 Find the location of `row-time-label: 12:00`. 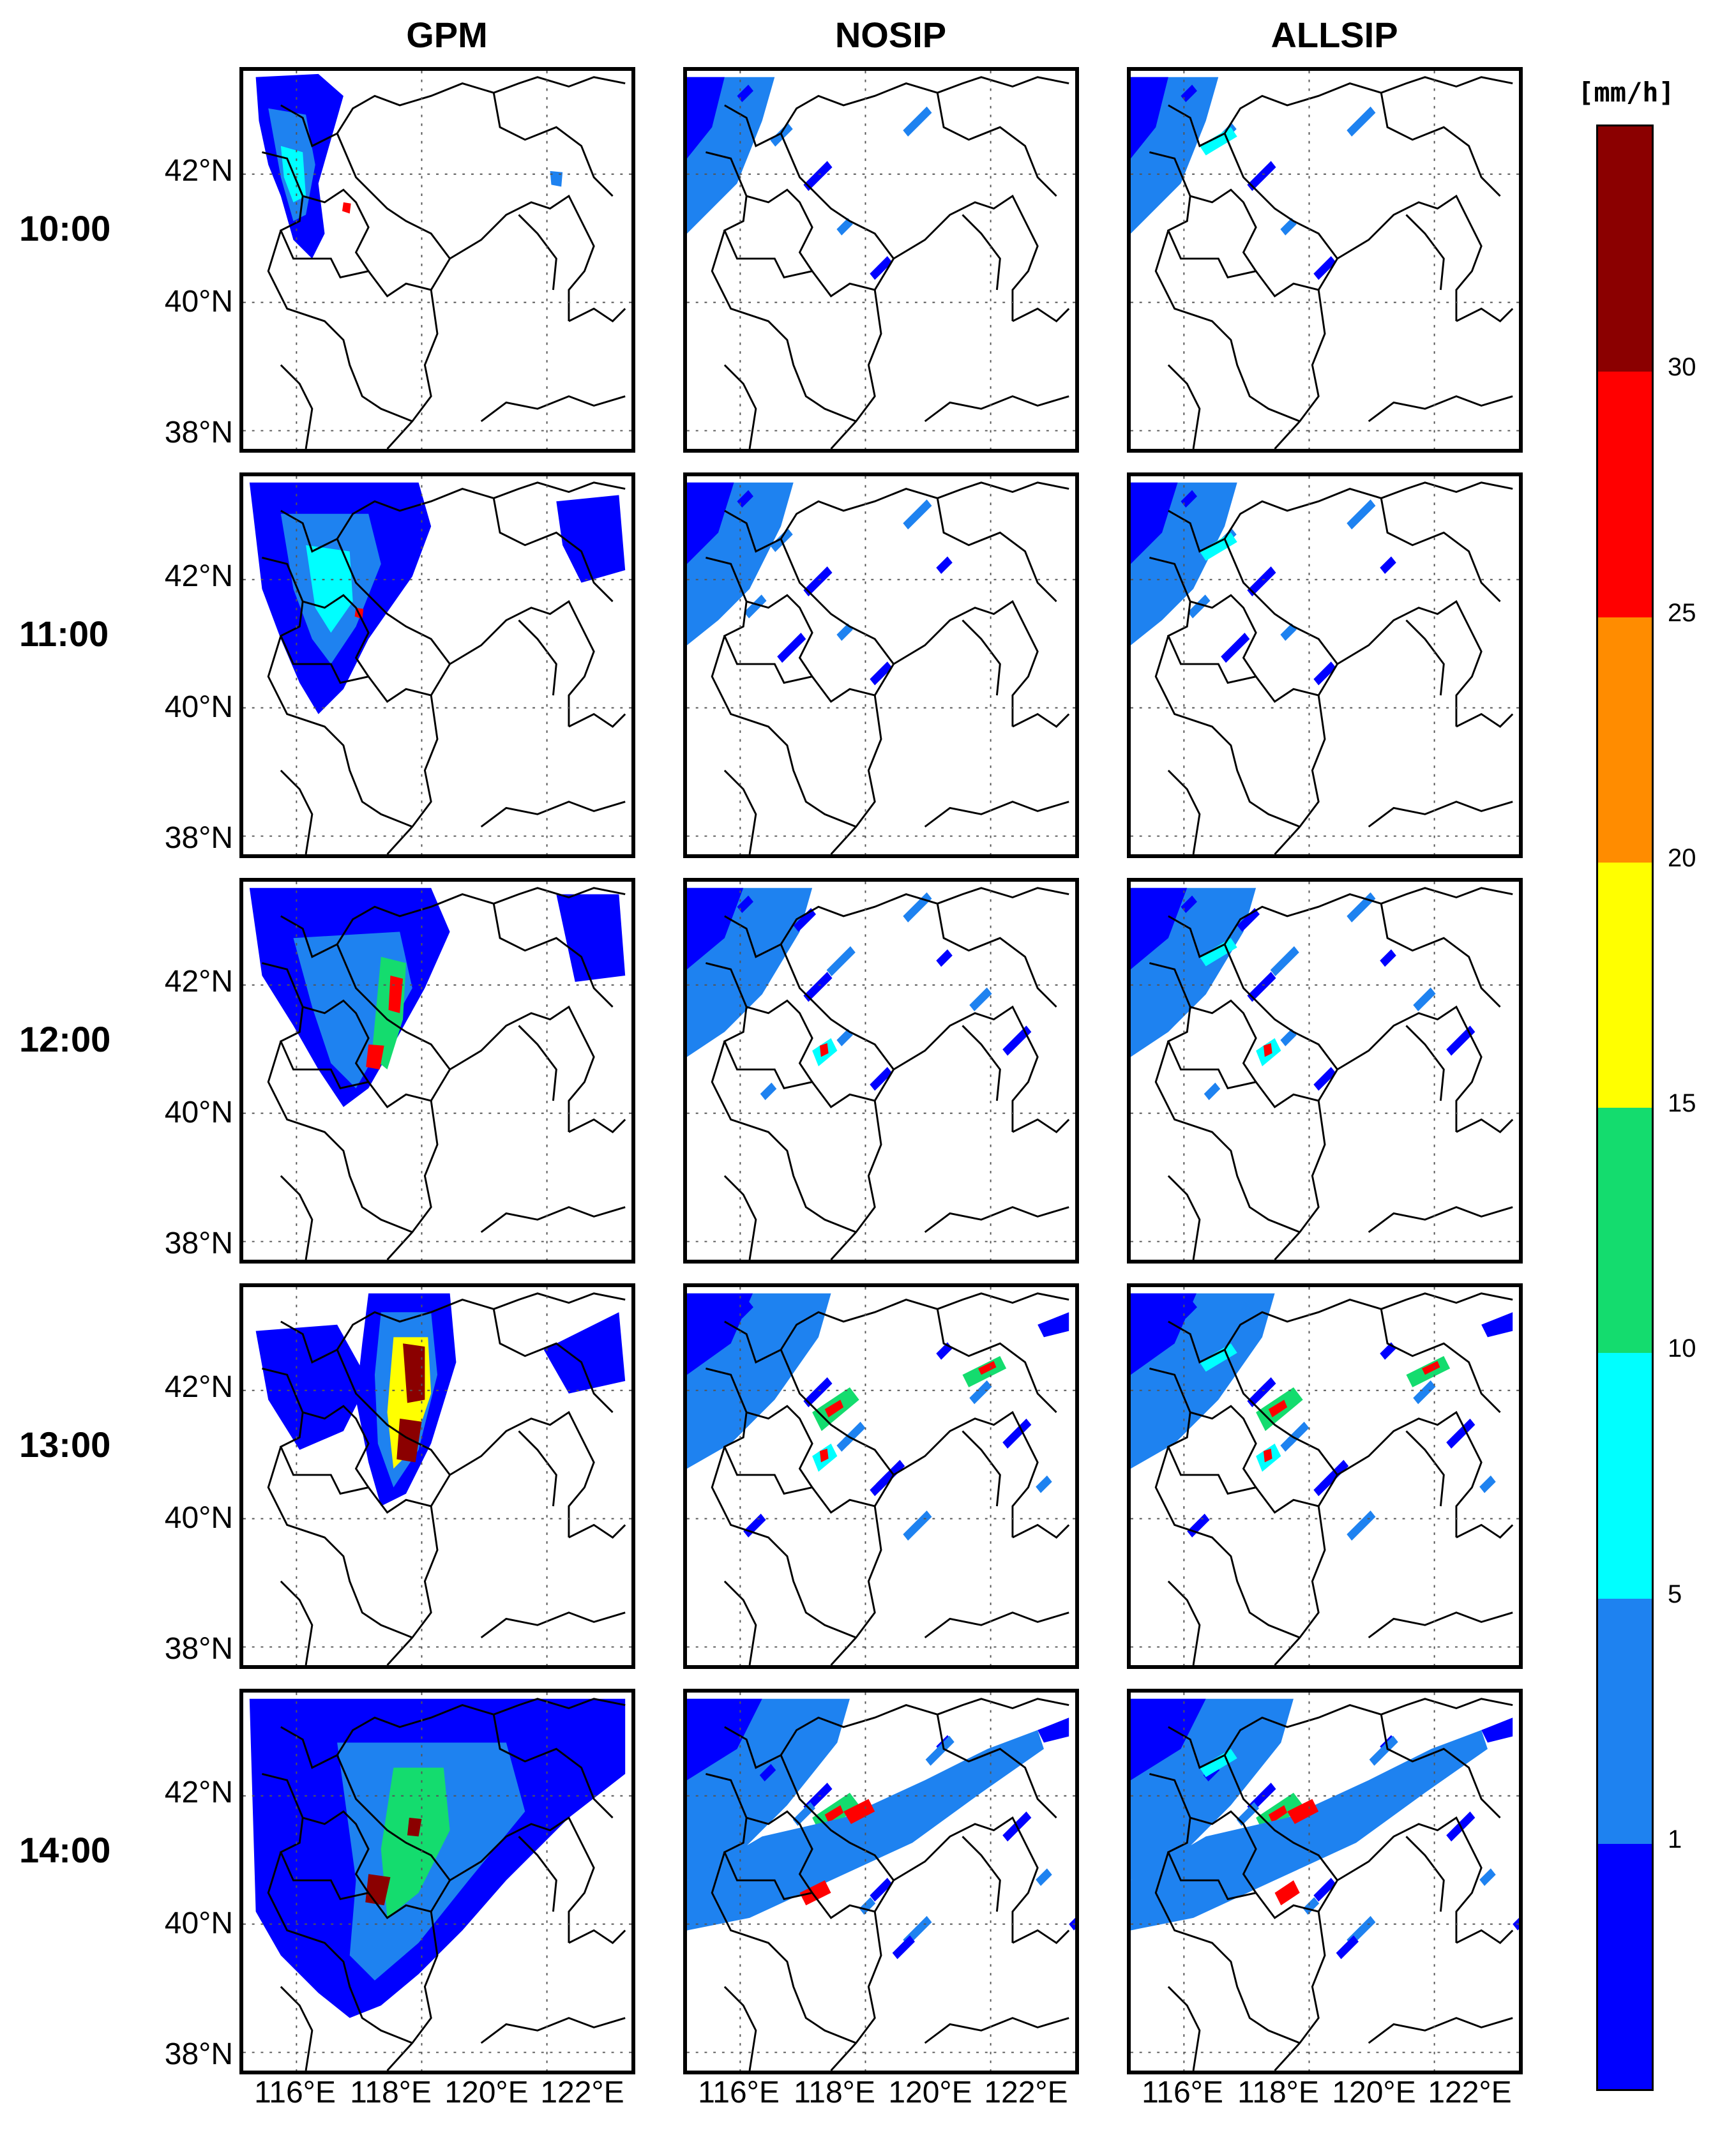

row-time-label: 12:00 is located at coordinates (65, 1039).